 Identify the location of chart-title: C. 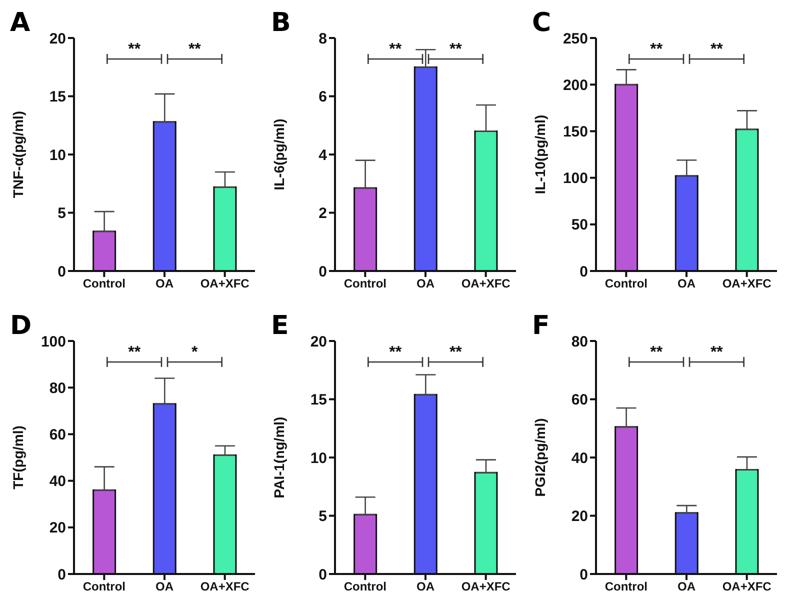
(542, 23).